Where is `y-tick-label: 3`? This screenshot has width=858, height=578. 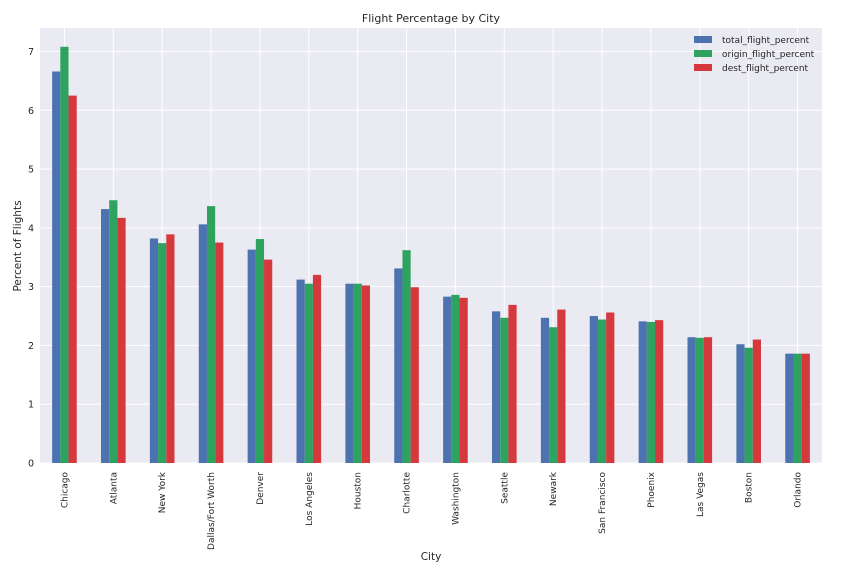 y-tick-label: 3 is located at coordinates (31, 287).